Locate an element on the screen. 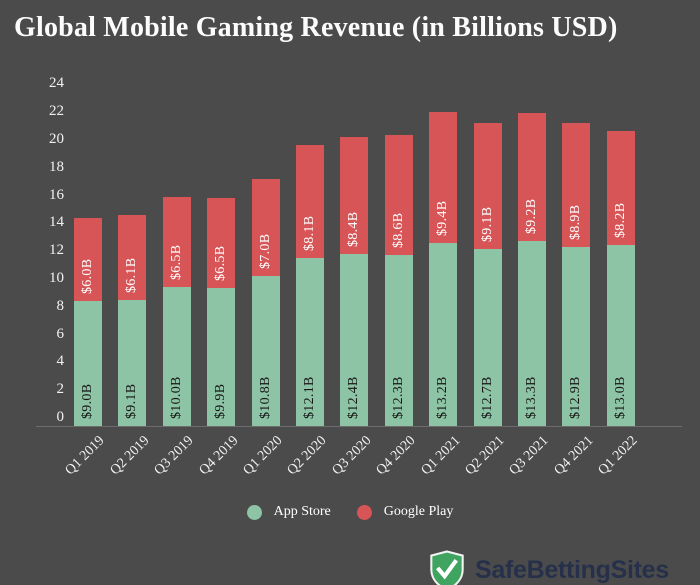 This screenshot has width=700, height=585. y-tick-label: 4 is located at coordinates (60, 361).